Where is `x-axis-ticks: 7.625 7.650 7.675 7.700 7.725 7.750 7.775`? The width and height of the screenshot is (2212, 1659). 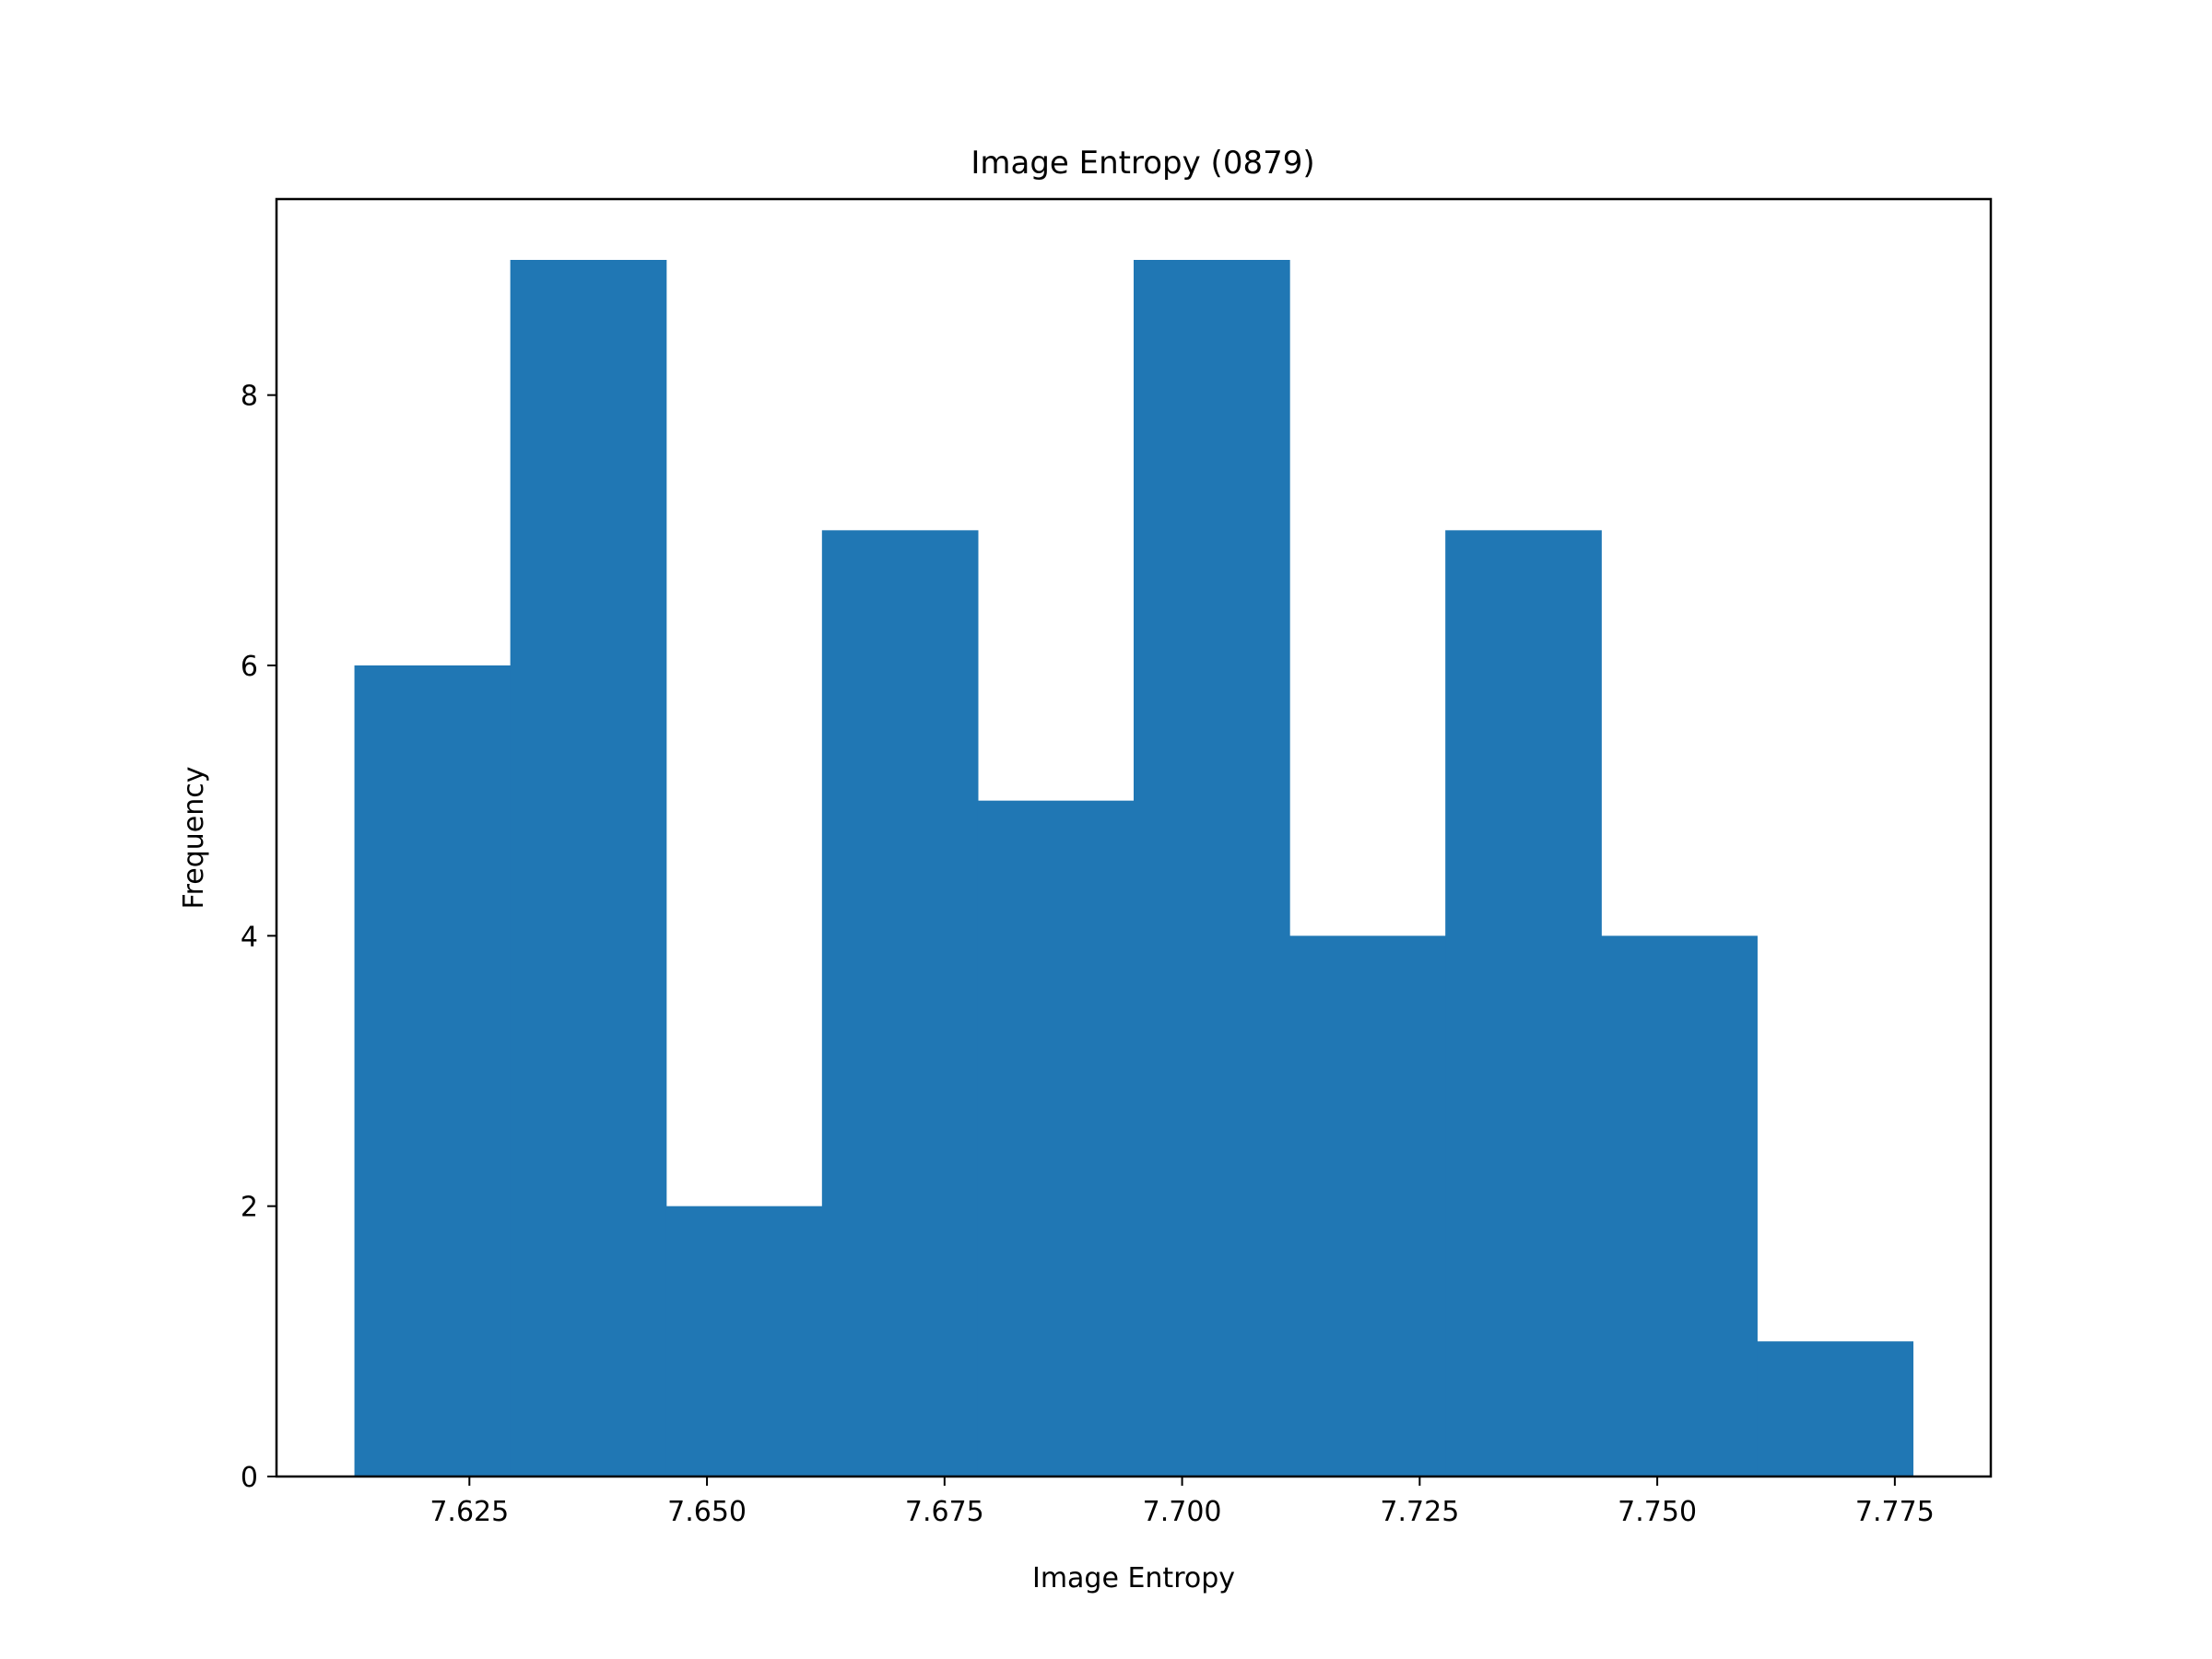 x-axis-ticks: 7.625 7.650 7.675 7.700 7.725 7.750 7.775 is located at coordinates (1182, 1502).